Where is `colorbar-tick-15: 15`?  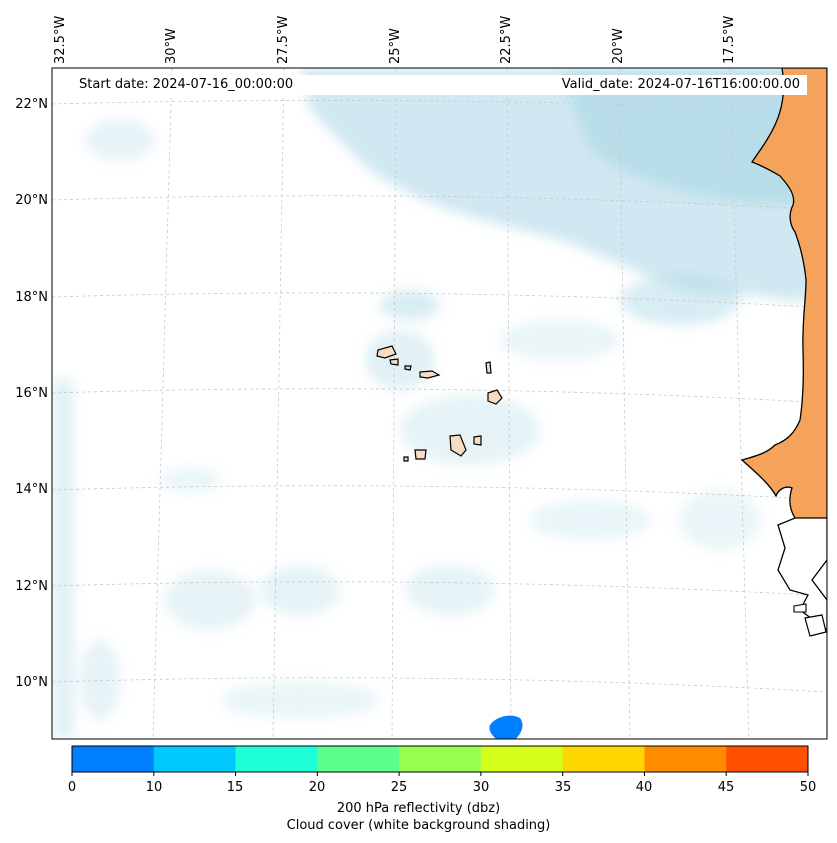
colorbar-tick-15: 15 is located at coordinates (235, 787).